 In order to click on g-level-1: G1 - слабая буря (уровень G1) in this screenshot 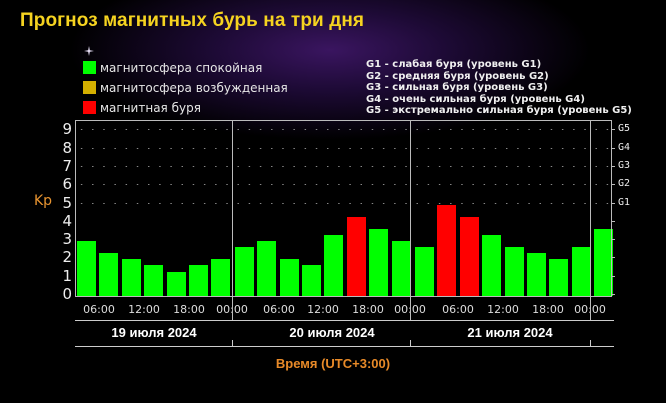, I will do `click(454, 64)`.